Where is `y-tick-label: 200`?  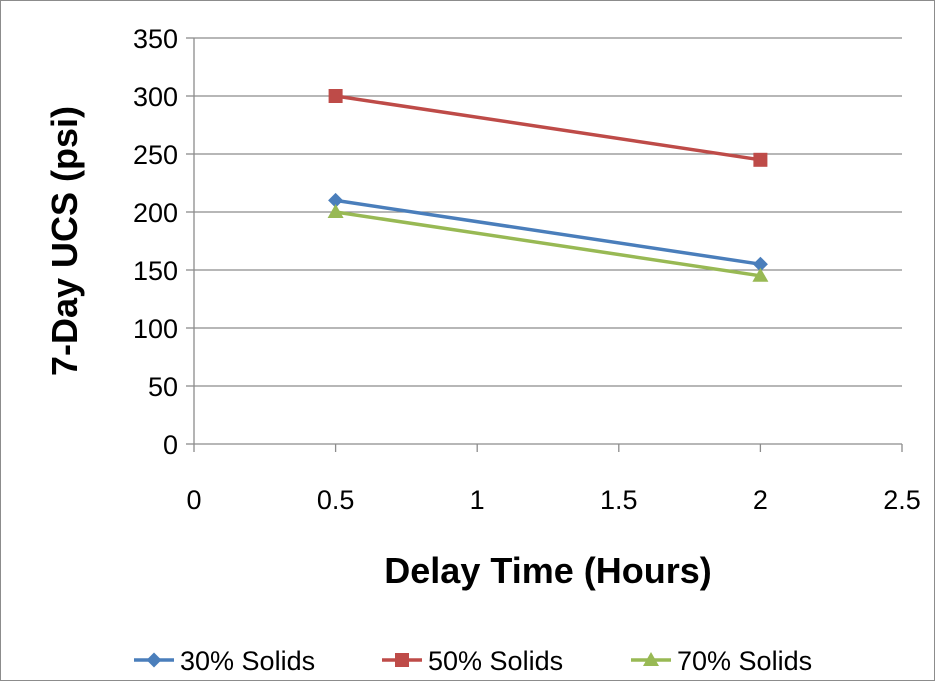
y-tick-label: 200 is located at coordinates (155, 213).